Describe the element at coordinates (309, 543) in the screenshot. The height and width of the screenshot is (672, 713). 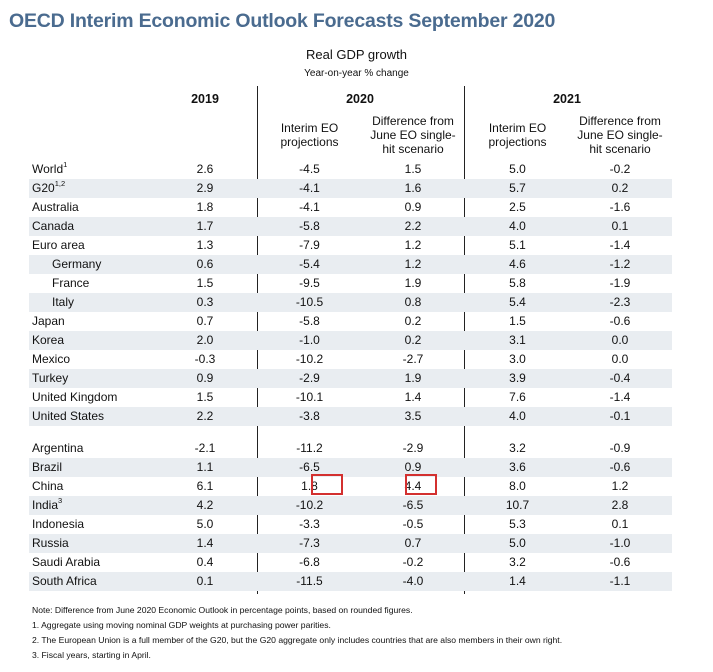
I see `cell-interim-2020: -7.3` at that location.